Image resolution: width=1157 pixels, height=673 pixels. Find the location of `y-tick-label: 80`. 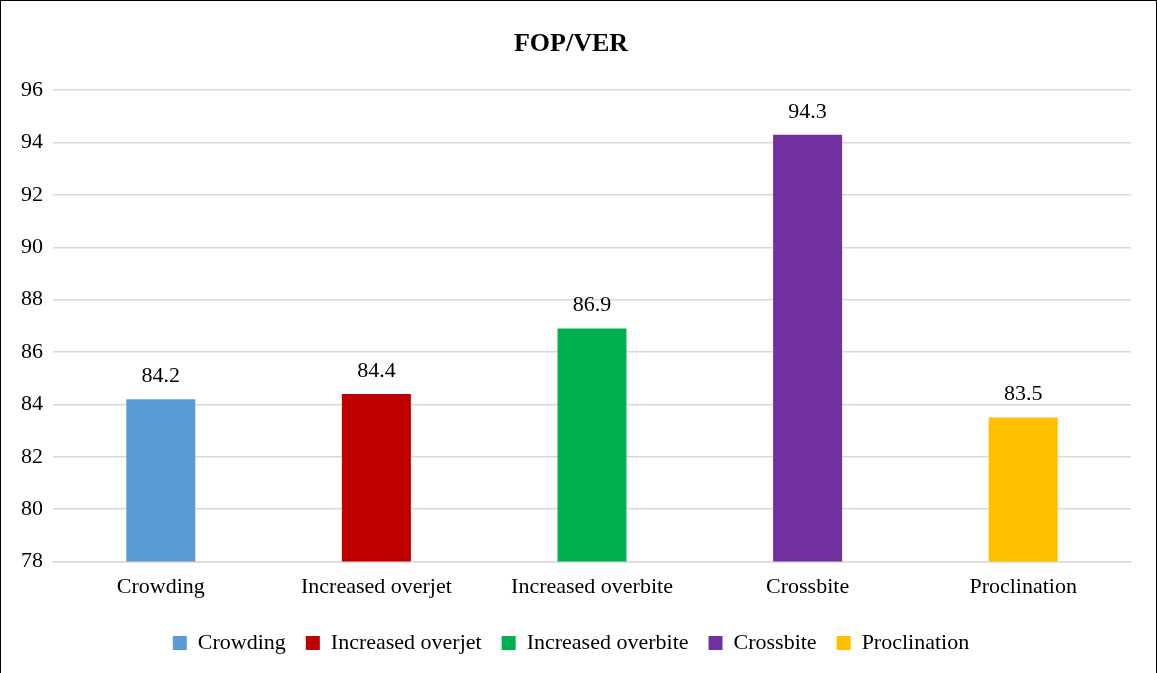

y-tick-label: 80 is located at coordinates (32, 507).